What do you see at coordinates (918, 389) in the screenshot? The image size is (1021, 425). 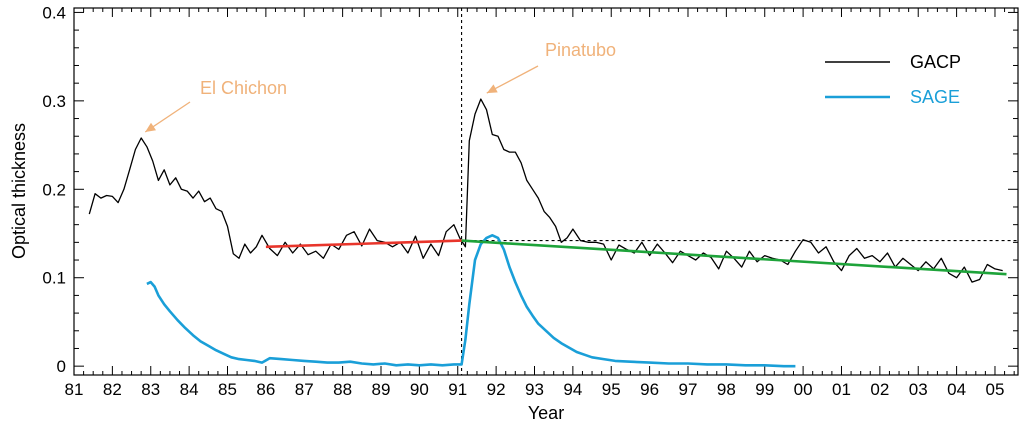 I see `x-tick-label: 03` at bounding box center [918, 389].